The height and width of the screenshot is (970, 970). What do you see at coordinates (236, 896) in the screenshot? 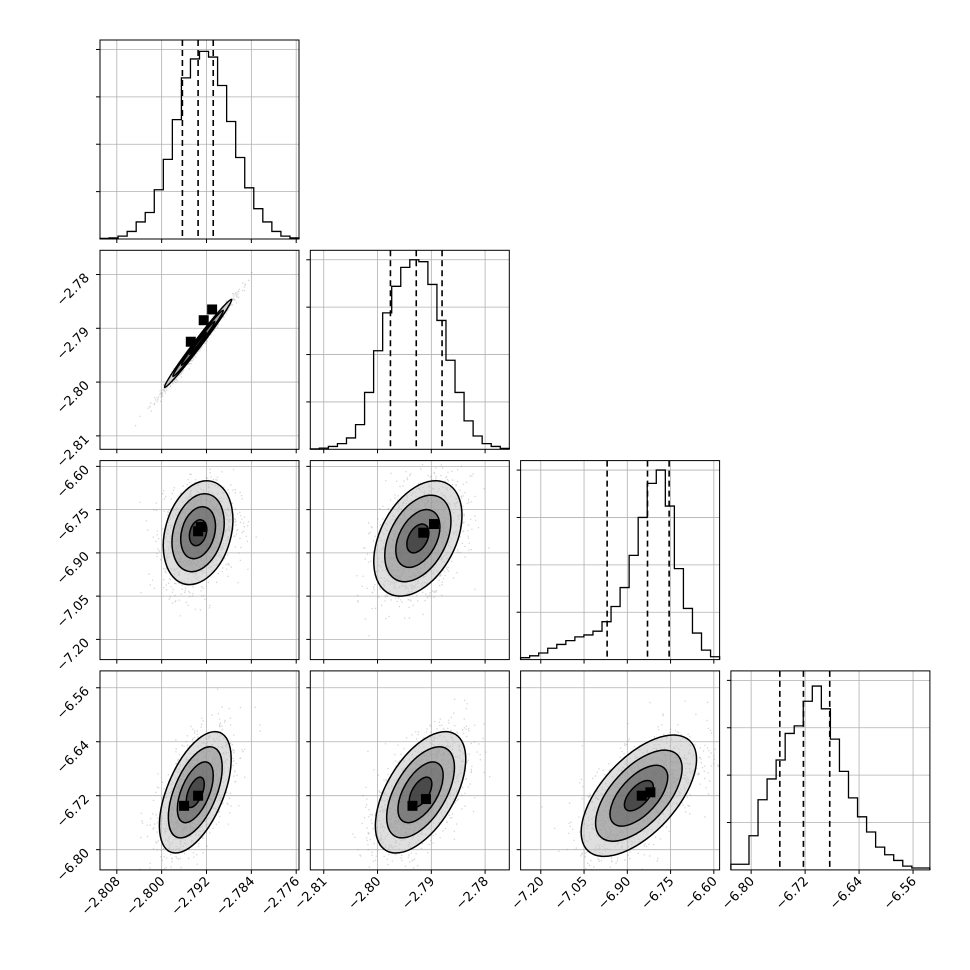
I see `x-tick-label: −2.784` at bounding box center [236, 896].